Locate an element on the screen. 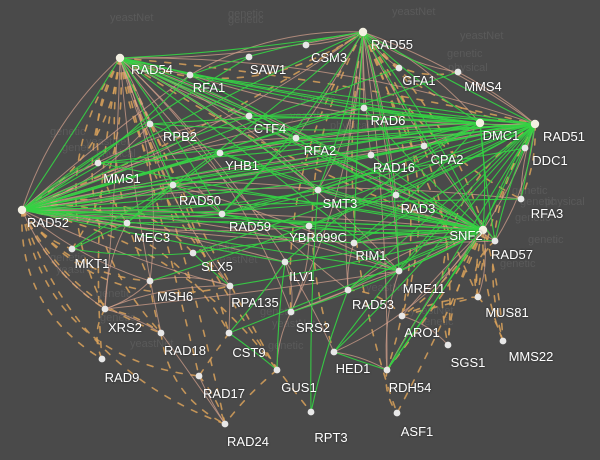 The width and height of the screenshot is (600, 460). node-hed1 is located at coordinates (334, 352).